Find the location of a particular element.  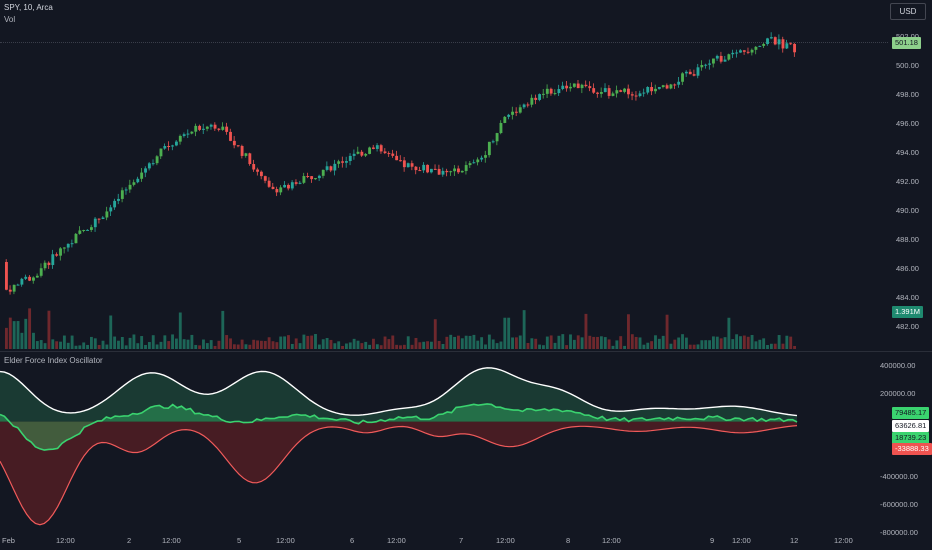

upper-band-line is located at coordinates (399, 392).